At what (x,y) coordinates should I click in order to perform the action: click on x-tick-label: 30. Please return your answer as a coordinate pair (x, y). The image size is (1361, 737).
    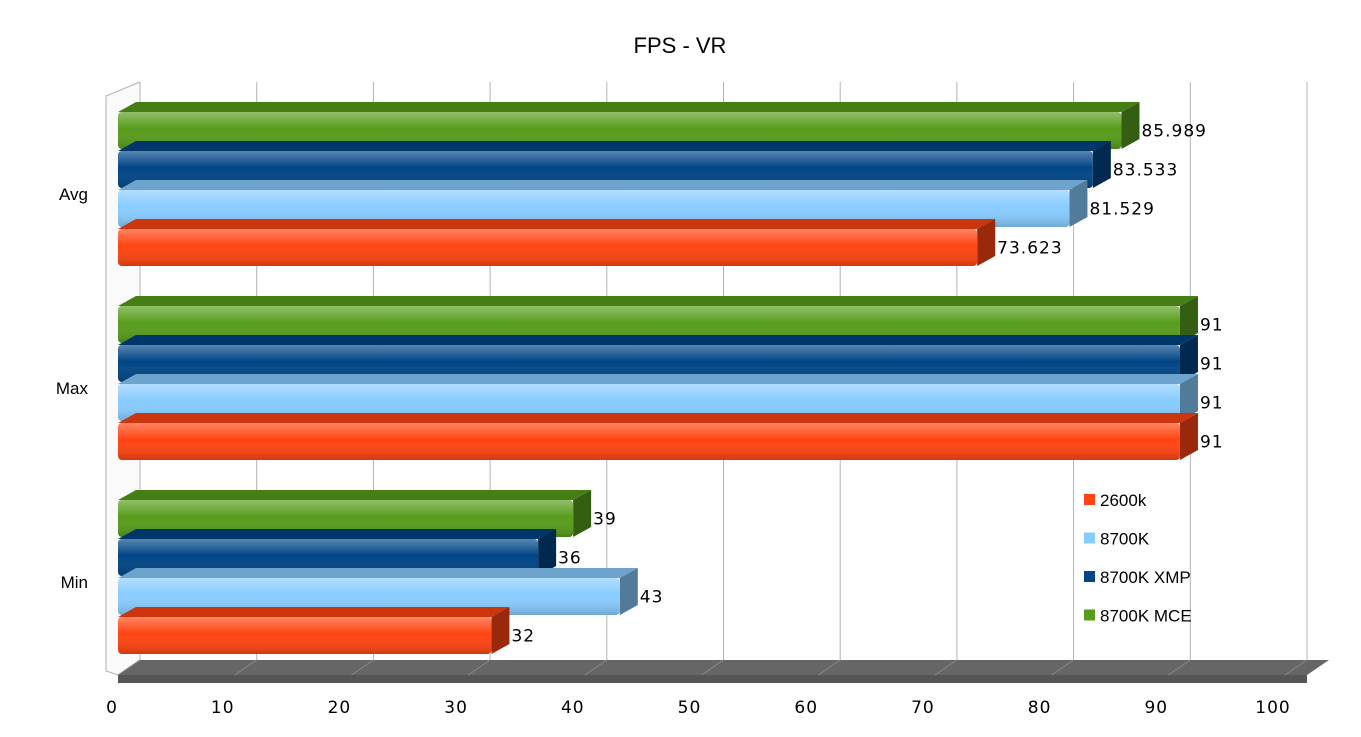
    Looking at the image, I should click on (456, 708).